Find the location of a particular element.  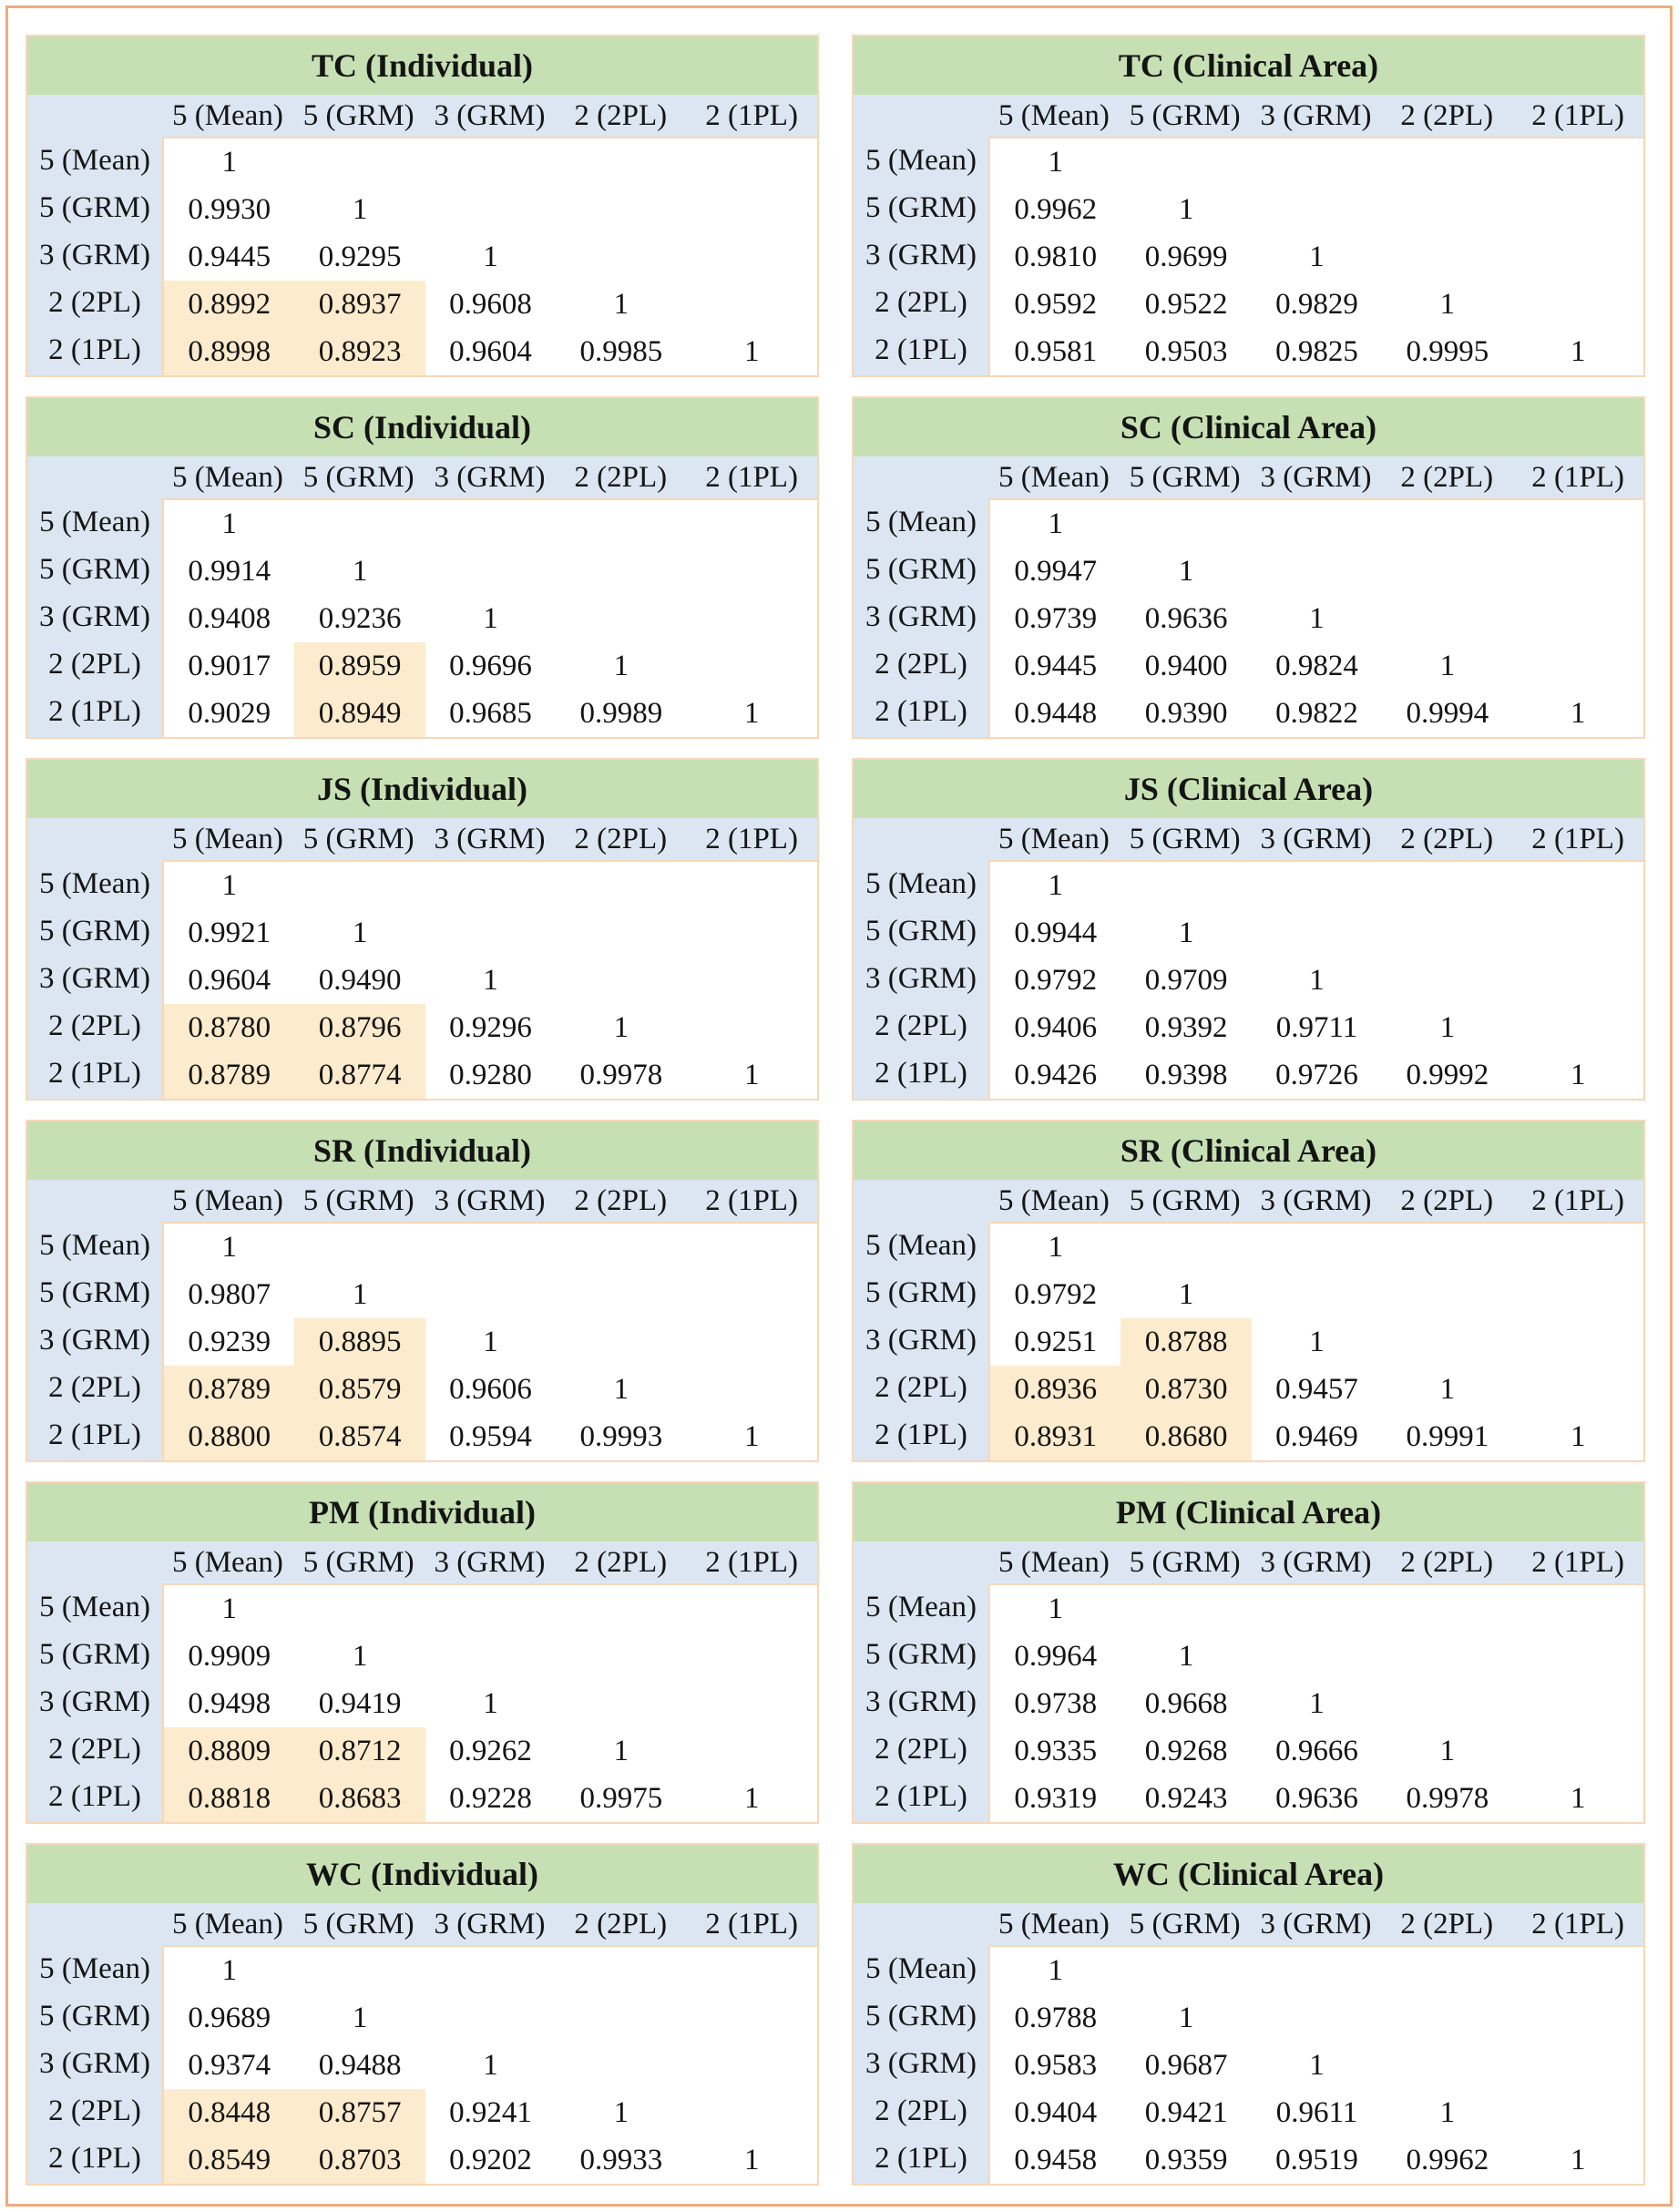

column-header: 2 (1PL) is located at coordinates (1577, 1924).